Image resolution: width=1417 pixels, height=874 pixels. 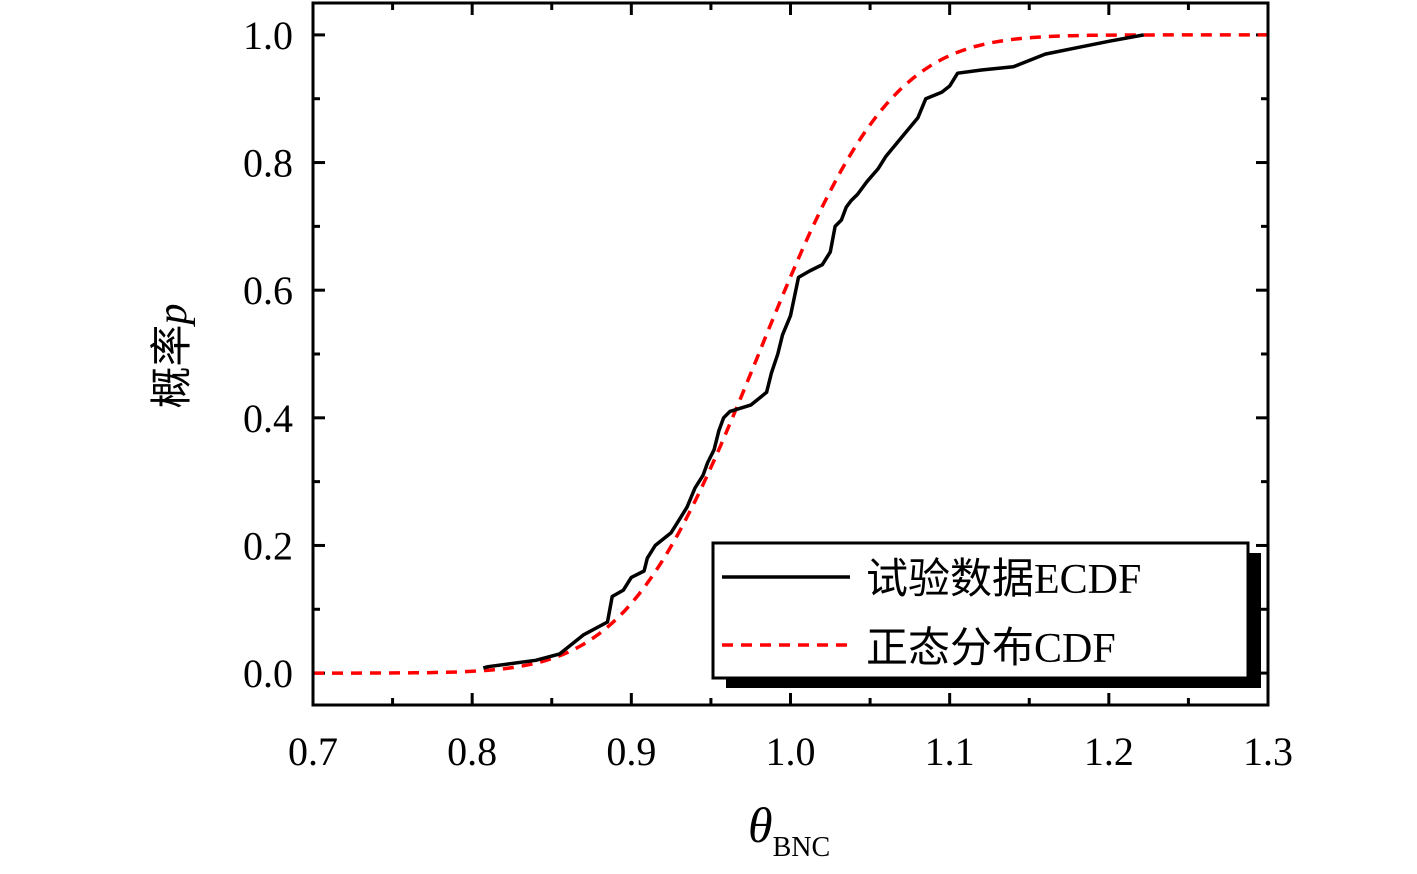 I want to click on x-tick-label: 0.7, so click(x=313, y=751).